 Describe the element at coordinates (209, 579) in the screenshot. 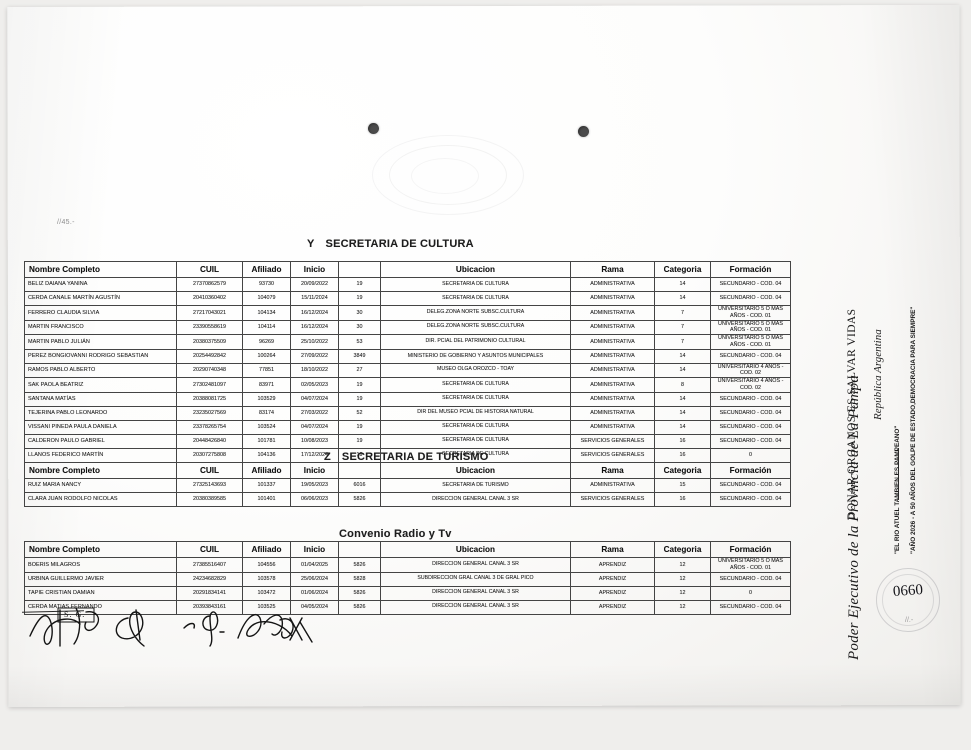

I see `cell-cuil: 24234682829` at that location.